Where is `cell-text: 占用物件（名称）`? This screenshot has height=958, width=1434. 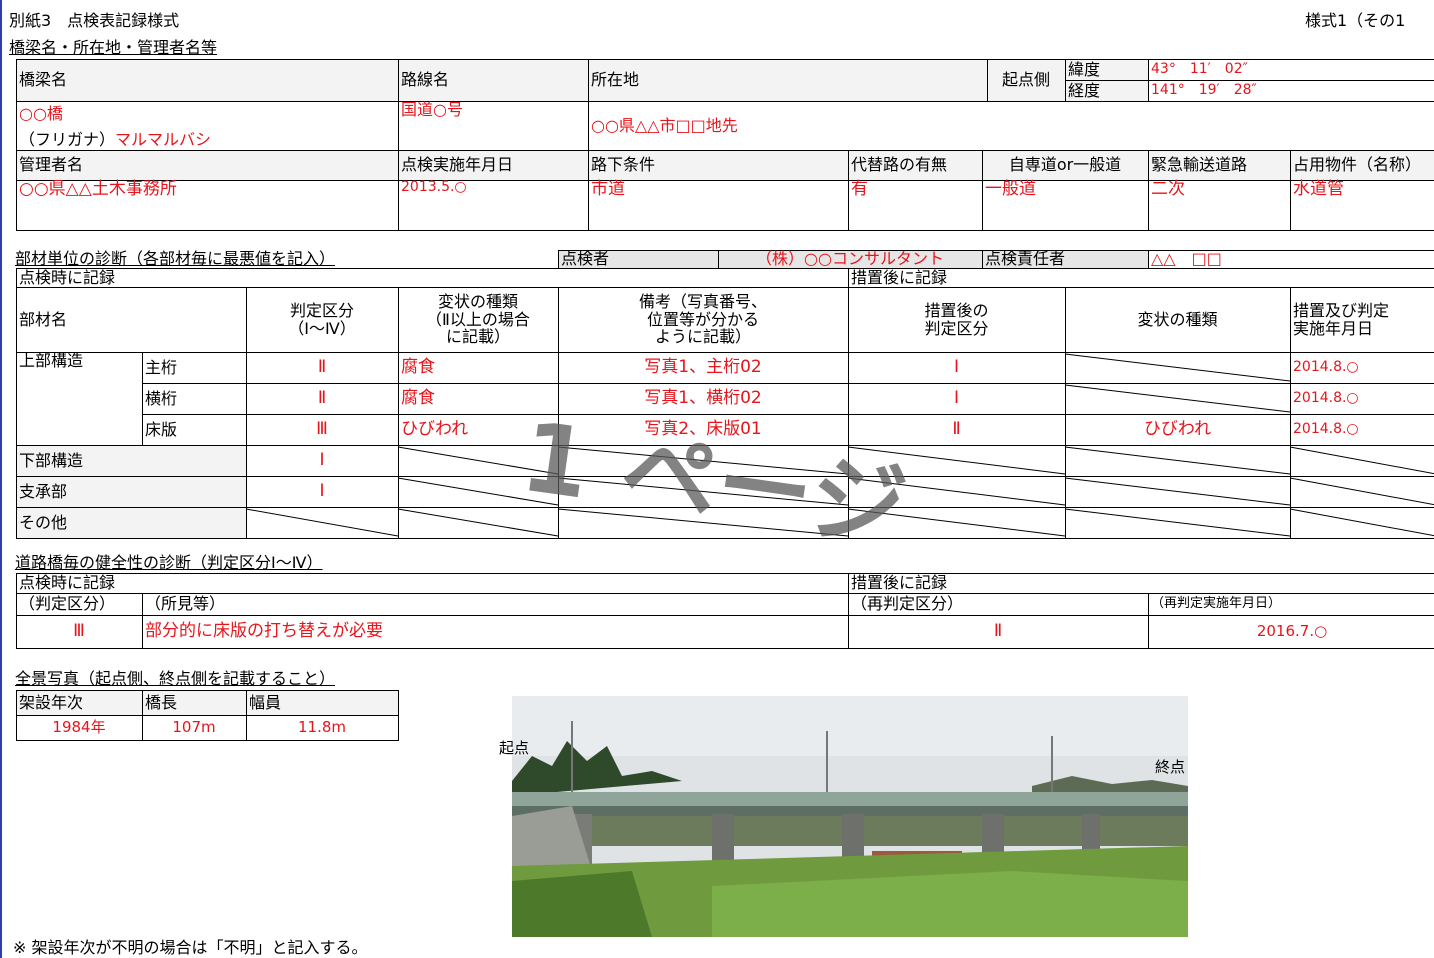
cell-text: 占用物件（名称） is located at coordinates (1357, 165).